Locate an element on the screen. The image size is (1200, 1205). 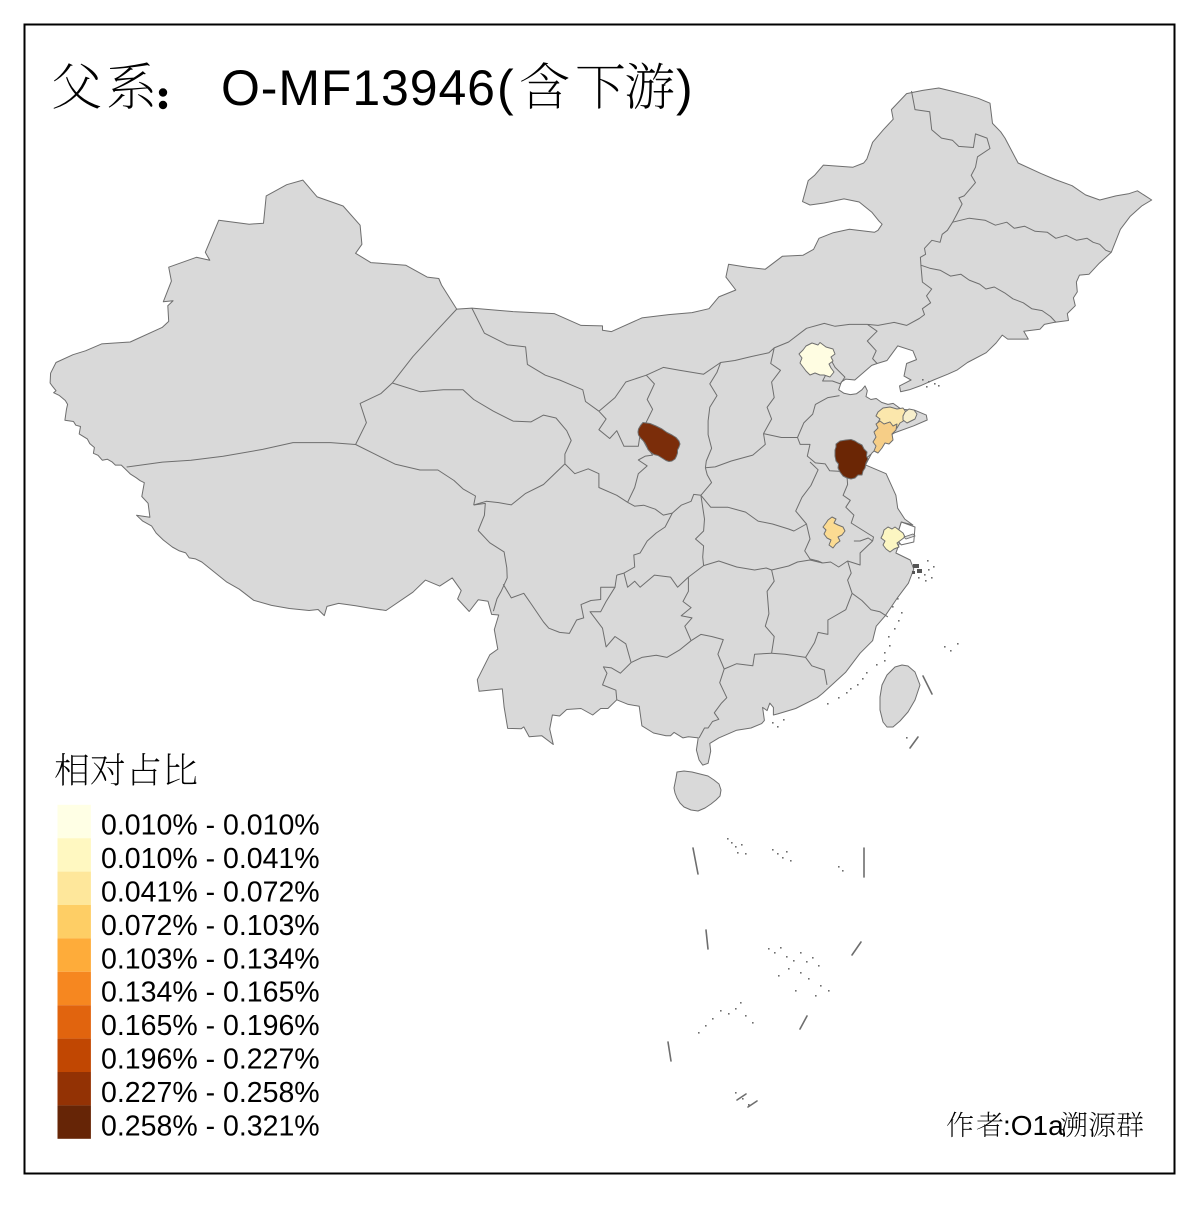
svg-text: 0.010% - 0.010% is located at coordinates (210, 826).